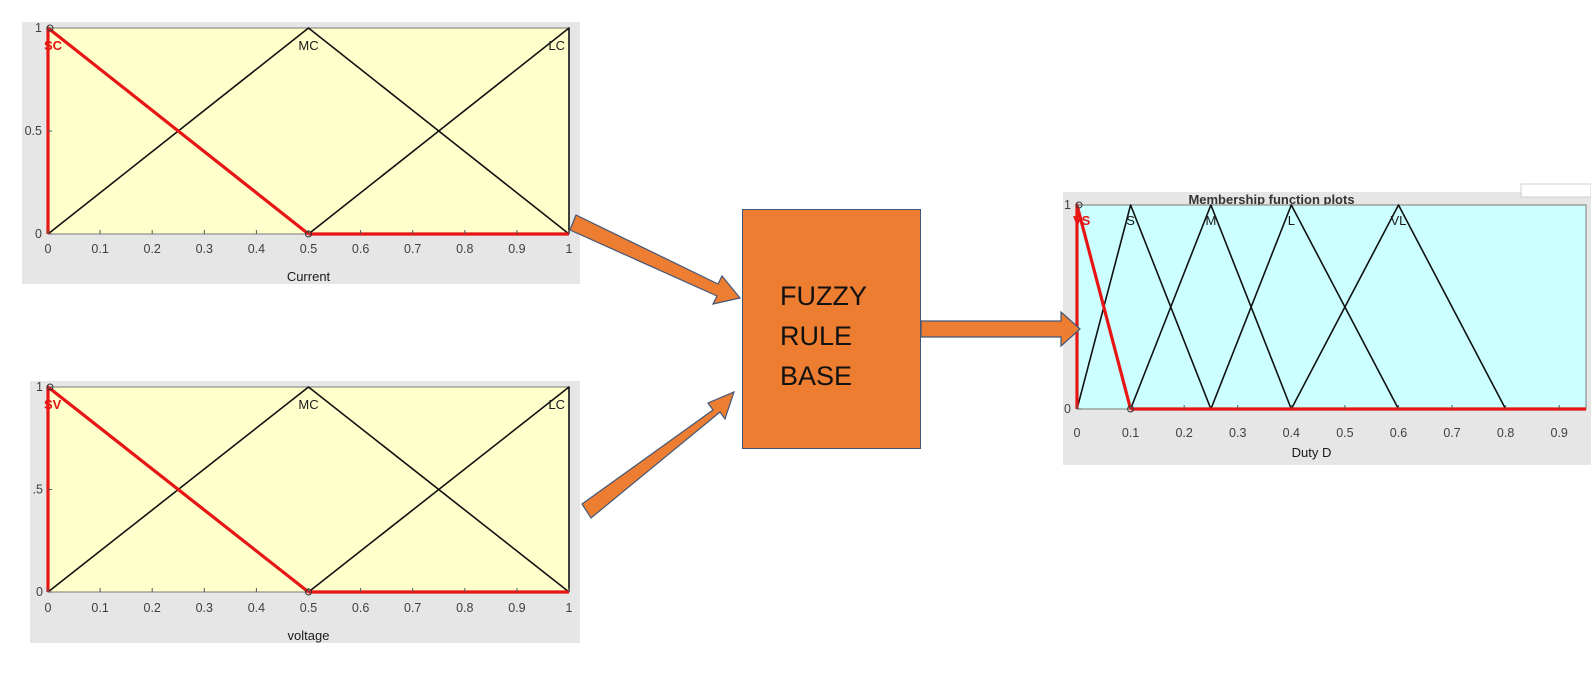  I want to click on title-mask, so click(1327, 179).